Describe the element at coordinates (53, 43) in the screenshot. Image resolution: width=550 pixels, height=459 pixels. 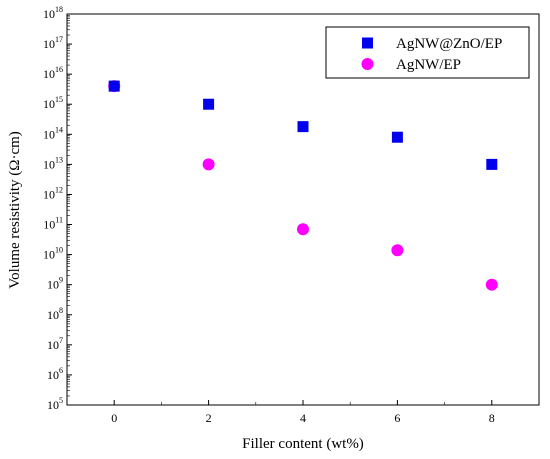
I see `y-tick-label: 10¹⁷` at that location.